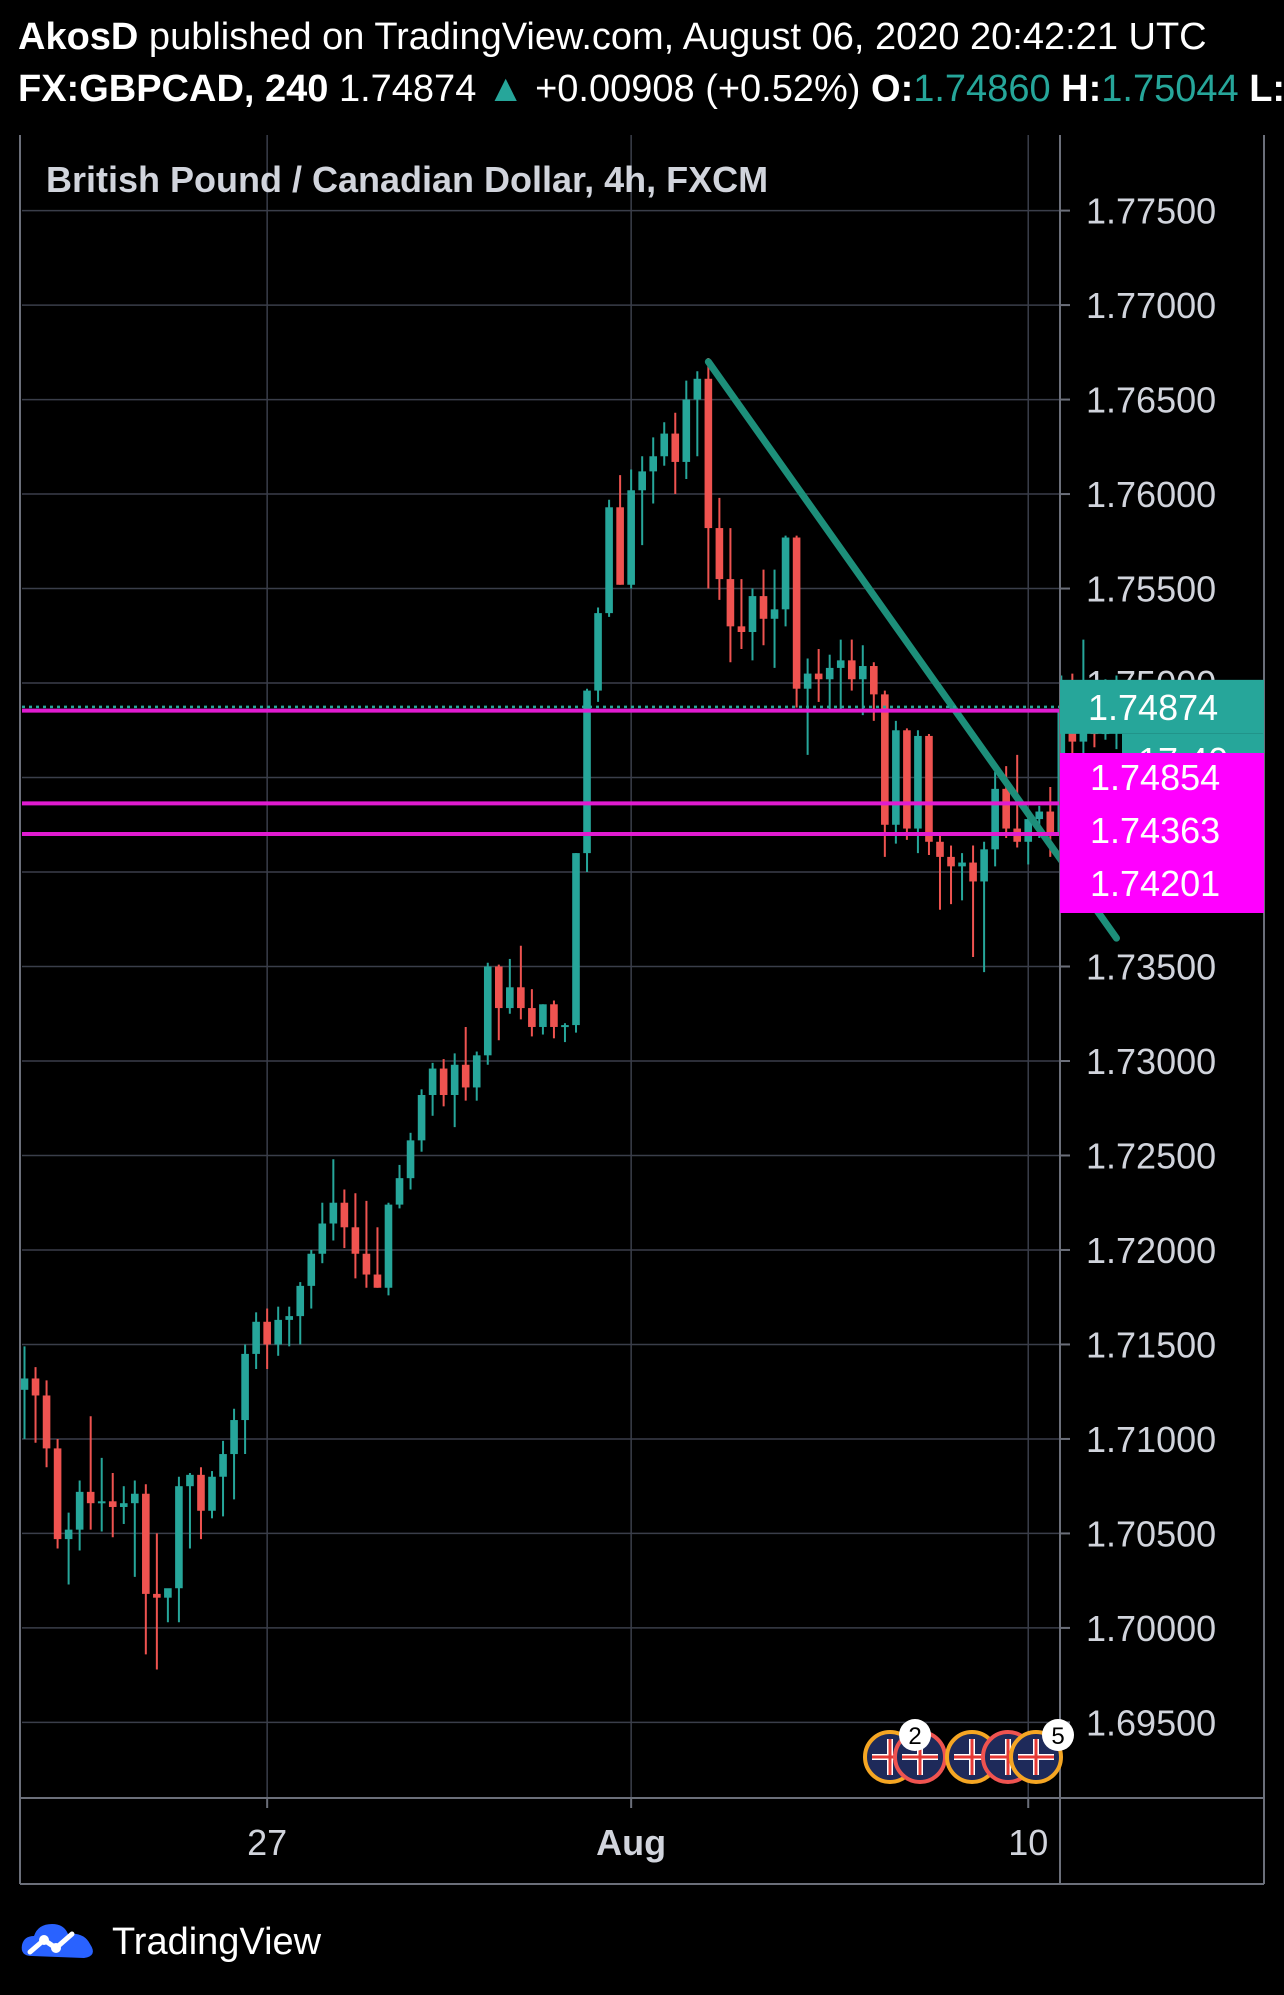 The height and width of the screenshot is (1995, 1284). Describe the element at coordinates (892, 89) in the screenshot. I see `open-label: O:` at that location.